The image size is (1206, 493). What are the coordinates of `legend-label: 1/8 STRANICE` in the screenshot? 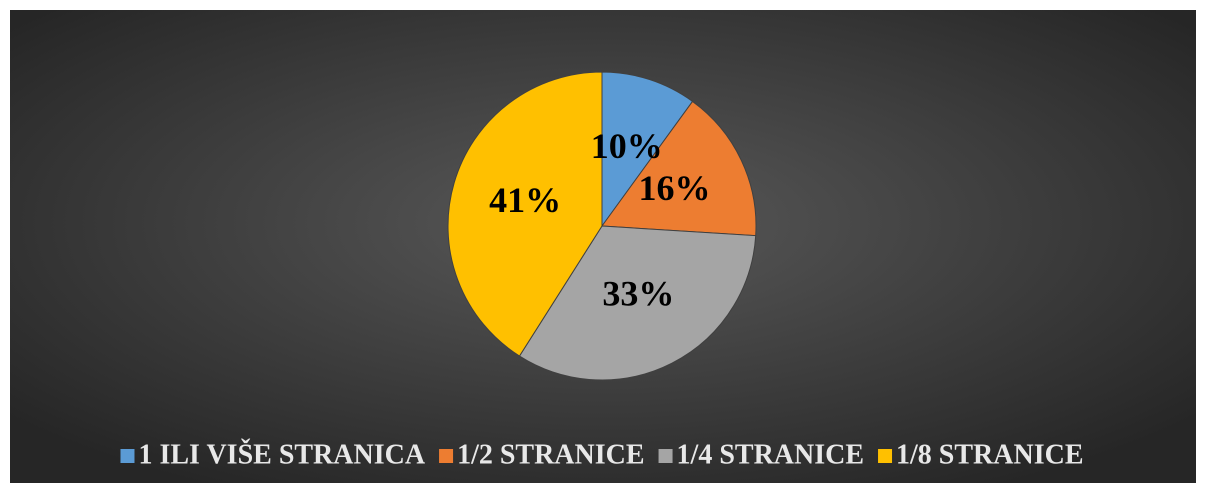 It's located at (989, 454).